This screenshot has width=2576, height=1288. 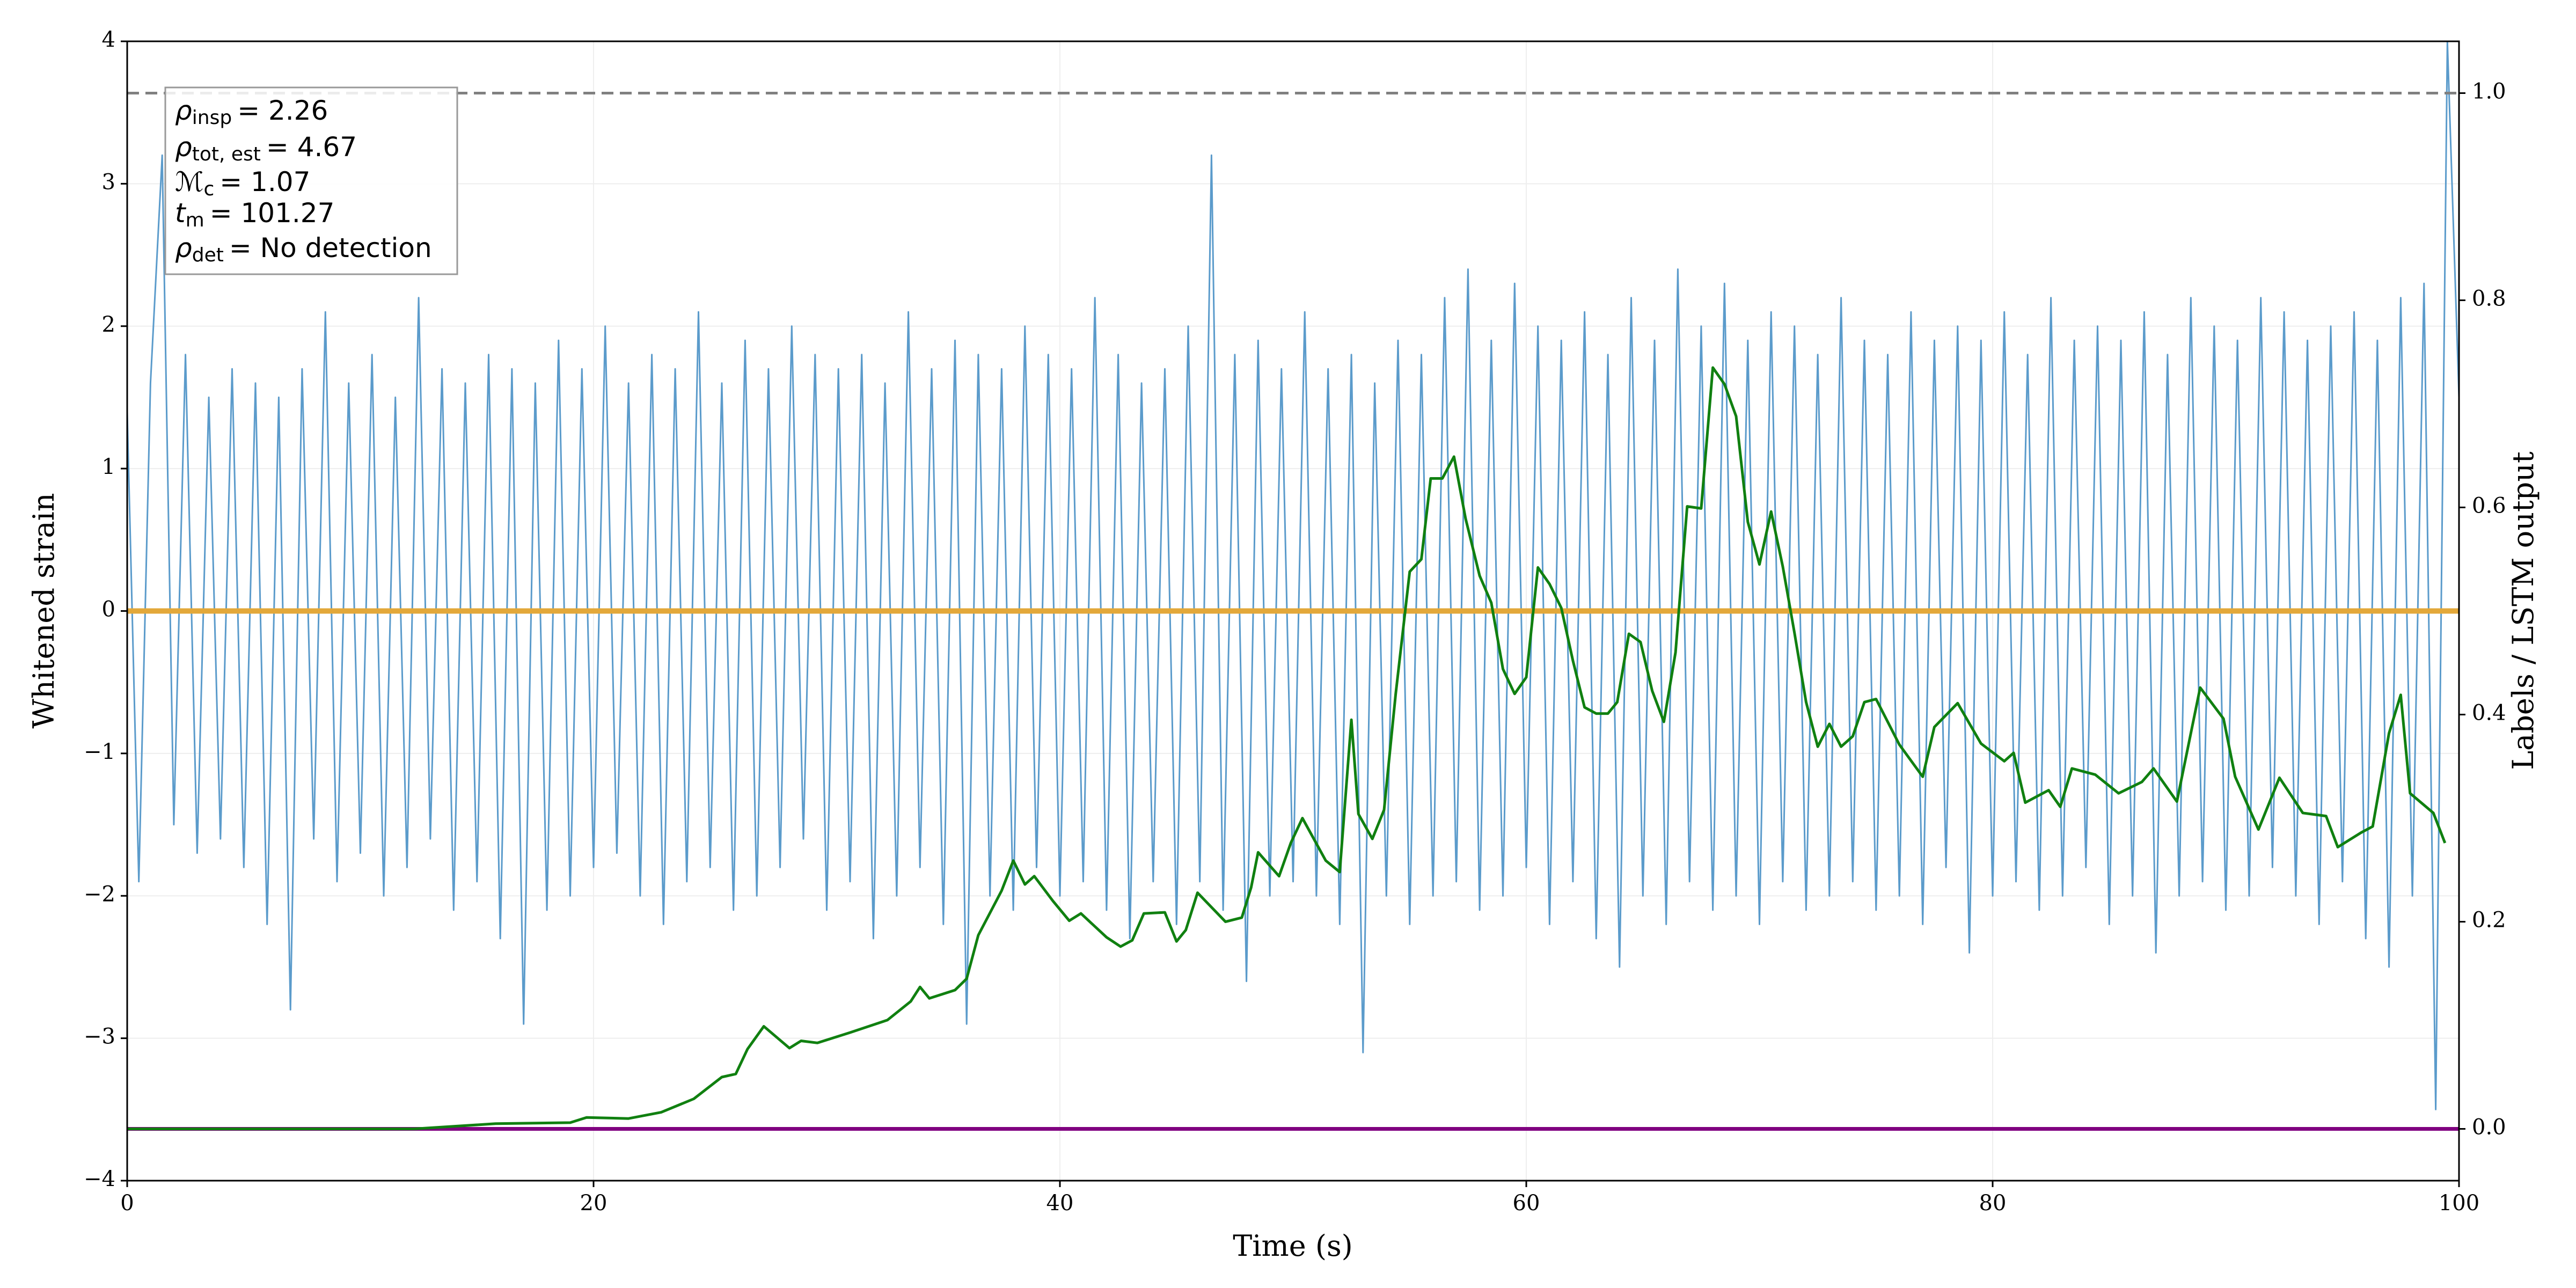 What do you see at coordinates (99, 1179) in the screenshot?
I see `y-tick-label: −4` at bounding box center [99, 1179].